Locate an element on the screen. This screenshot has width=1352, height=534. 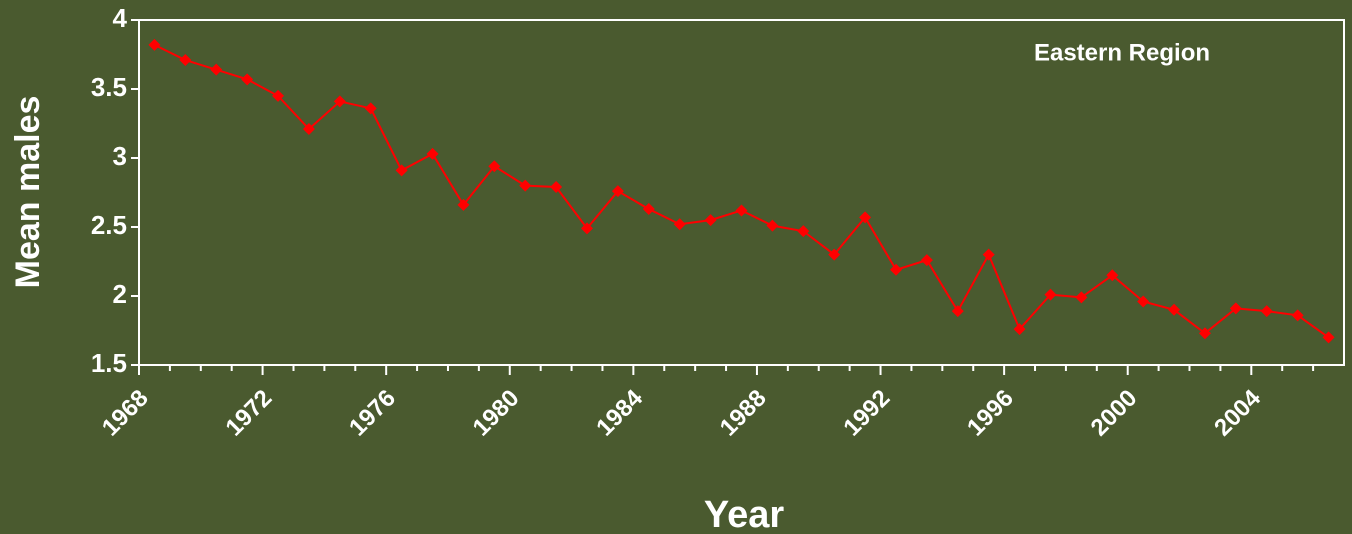
x-axis-label: Year is located at coordinates (744, 514).